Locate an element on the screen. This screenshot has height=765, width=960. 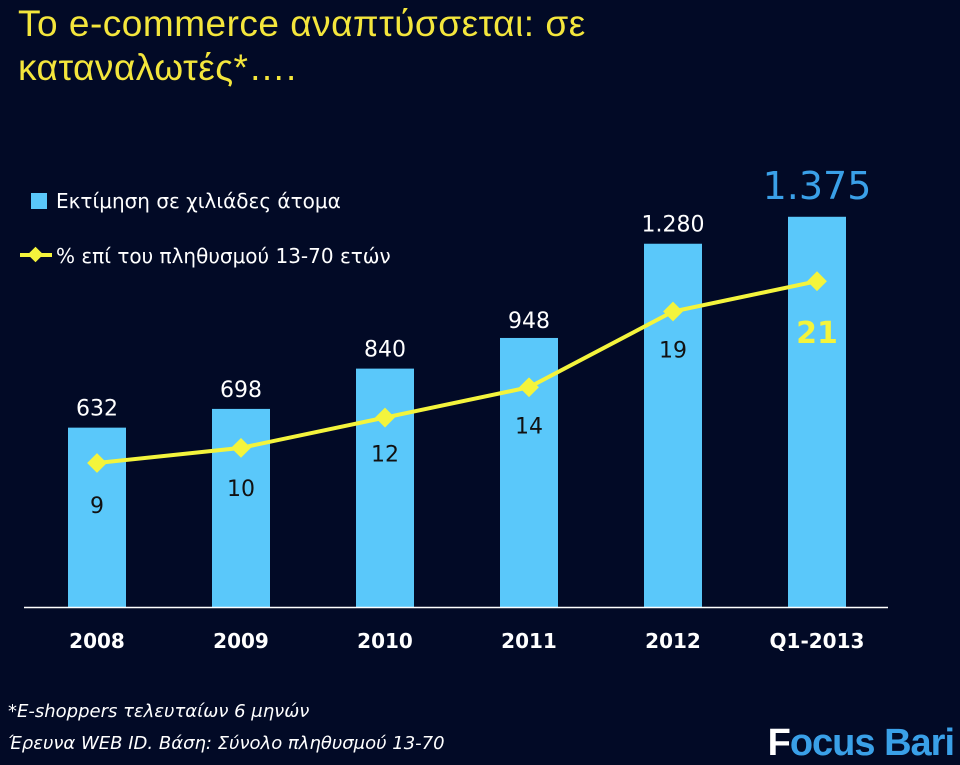
line-point-2009 is located at coordinates (241, 447).